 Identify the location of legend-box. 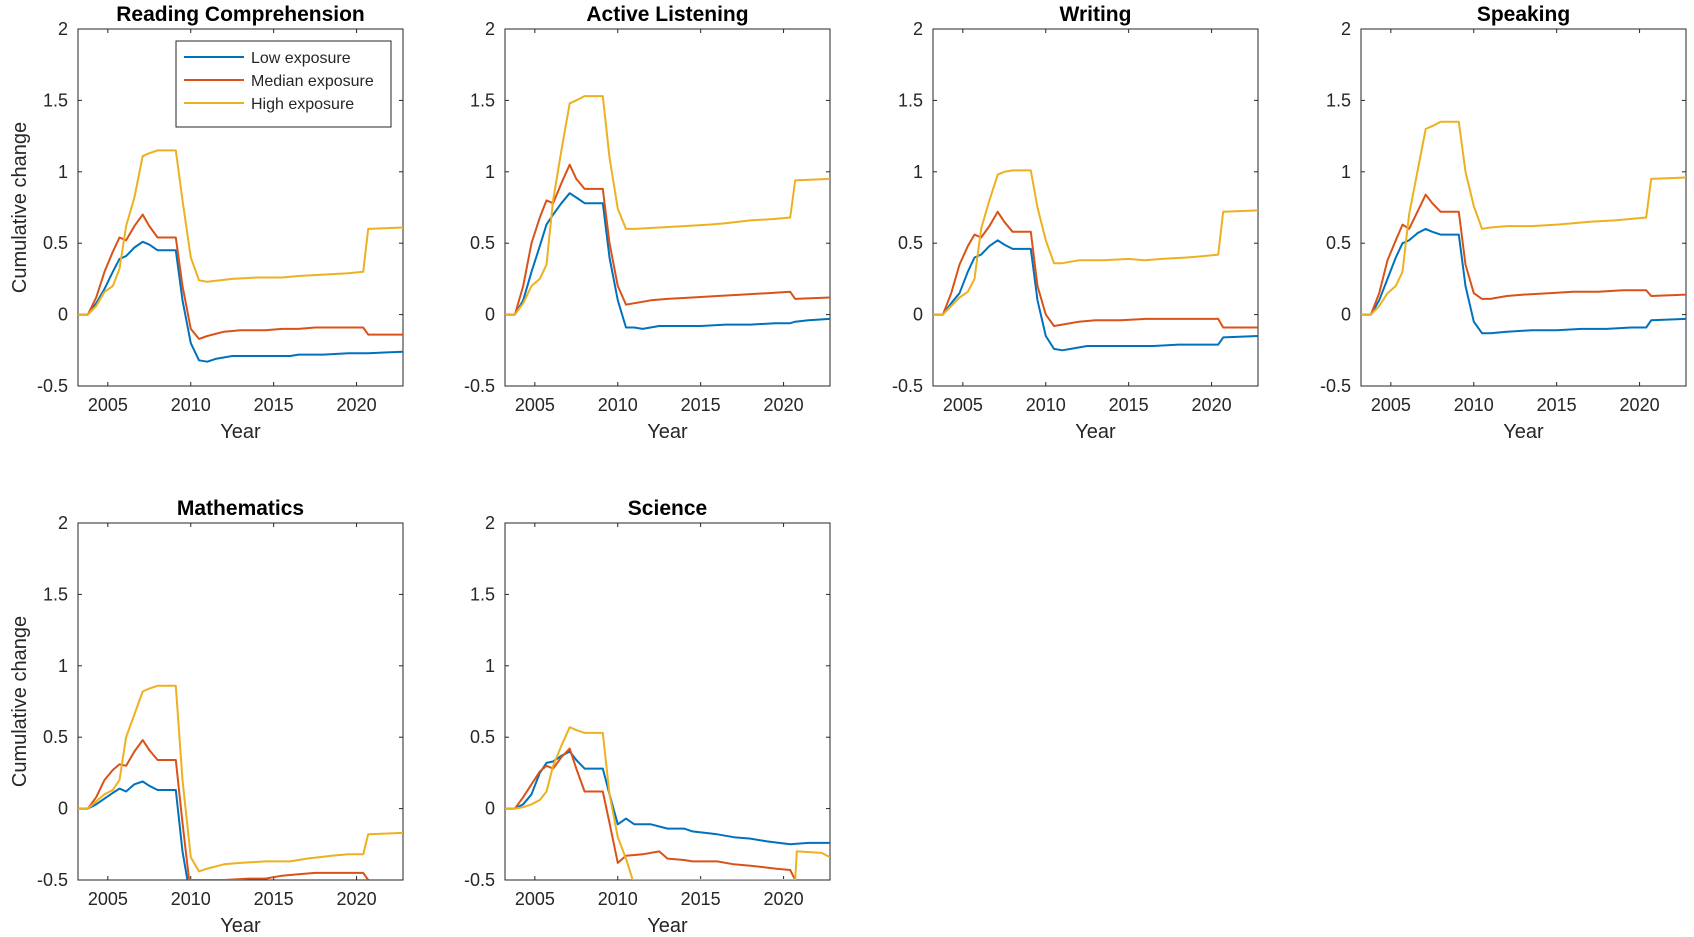
(283, 84).